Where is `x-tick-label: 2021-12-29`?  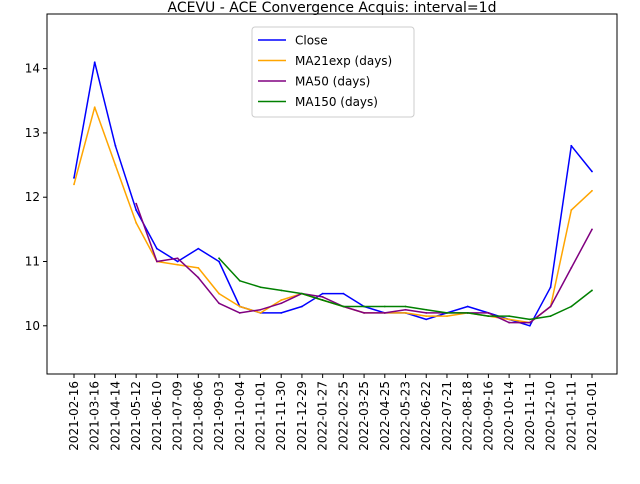
x-tick-label: 2021-12-29 is located at coordinates (302, 416).